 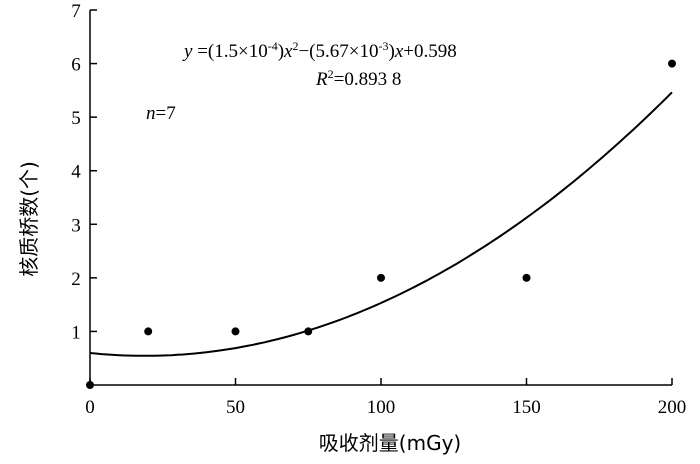 What do you see at coordinates (76, 65) in the screenshot?
I see `y-tick-label: 6` at bounding box center [76, 65].